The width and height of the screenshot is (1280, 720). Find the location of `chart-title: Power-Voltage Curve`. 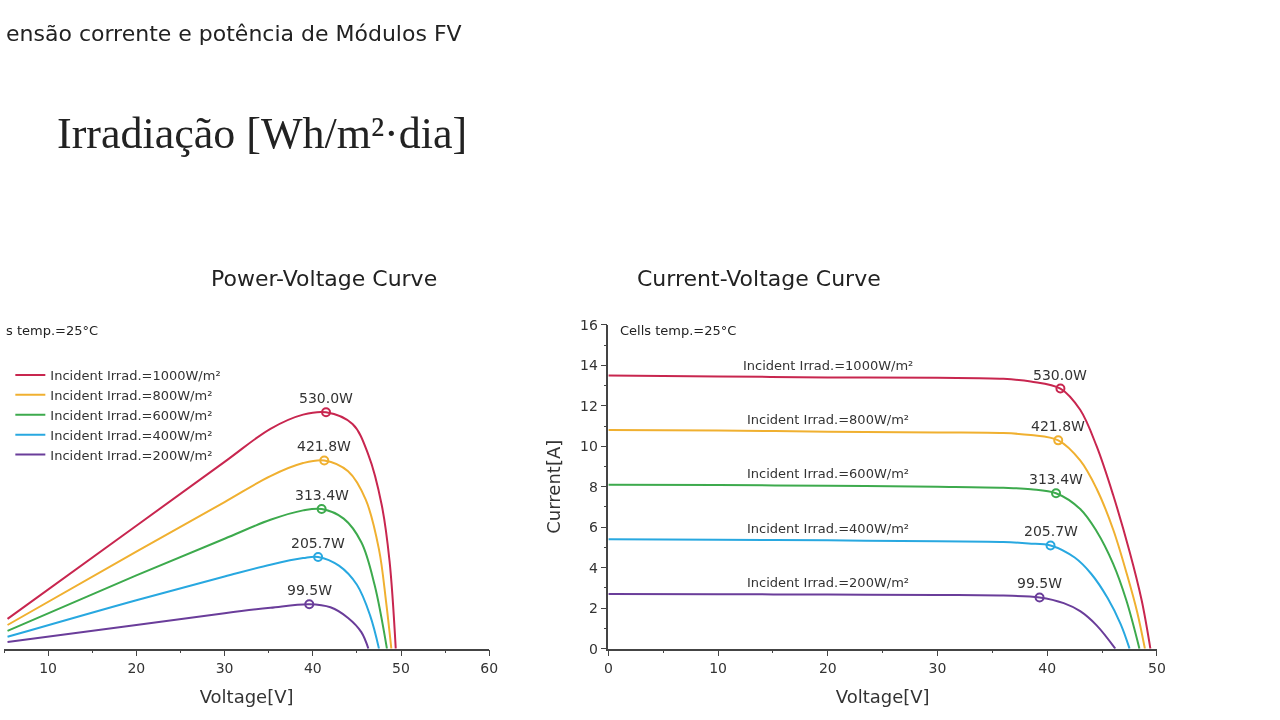

chart-title: Power-Voltage Curve is located at coordinates (324, 278).